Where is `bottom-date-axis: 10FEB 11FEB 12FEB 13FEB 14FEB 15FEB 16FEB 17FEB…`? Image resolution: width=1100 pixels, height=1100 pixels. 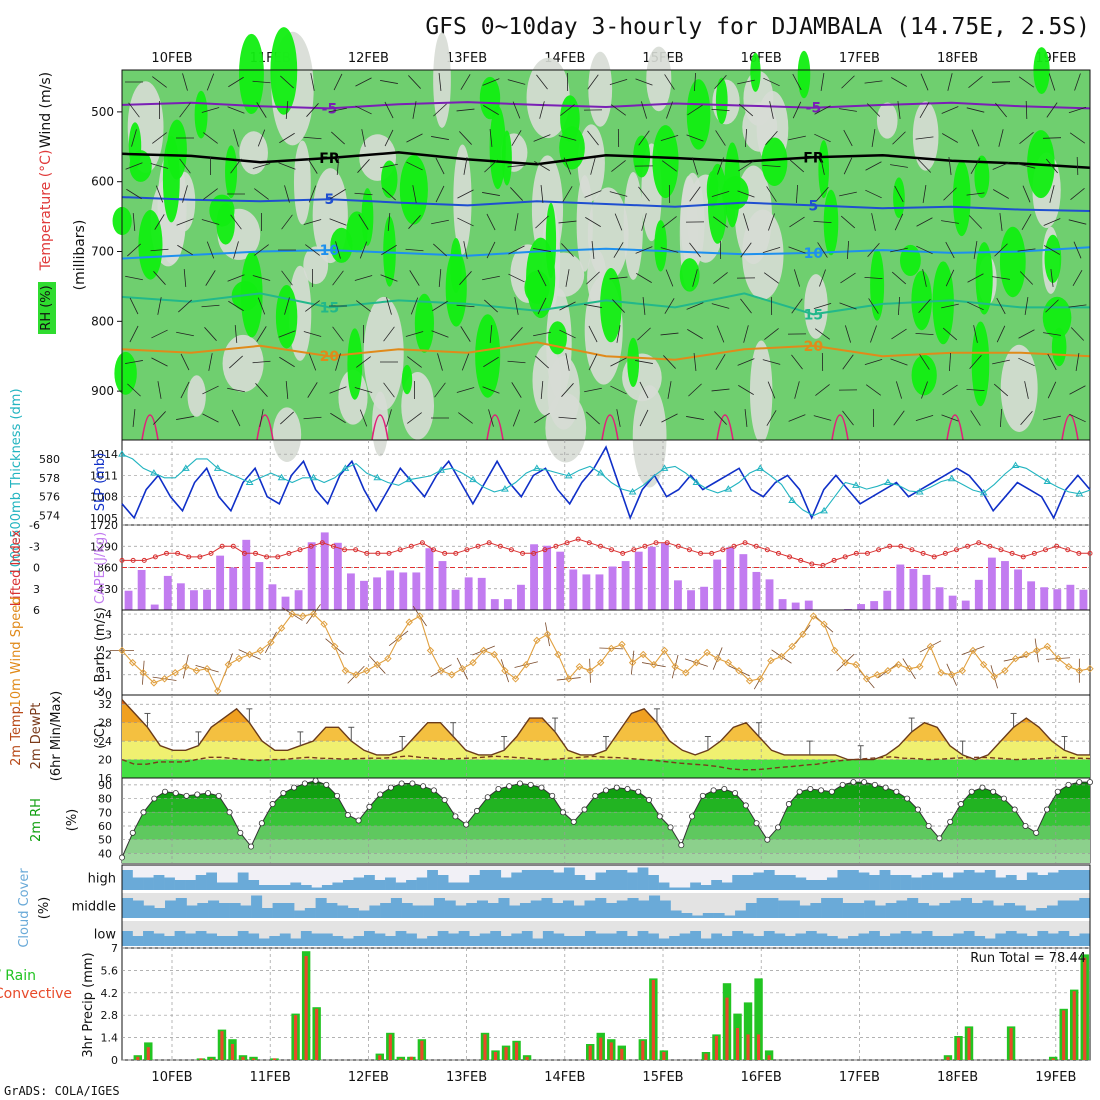
bottom-date-axis: 10FEB 11FEB 12FEB 13FEB 14FEB 15FEB 16FEB 17FEB… is located at coordinates (613, 1077).